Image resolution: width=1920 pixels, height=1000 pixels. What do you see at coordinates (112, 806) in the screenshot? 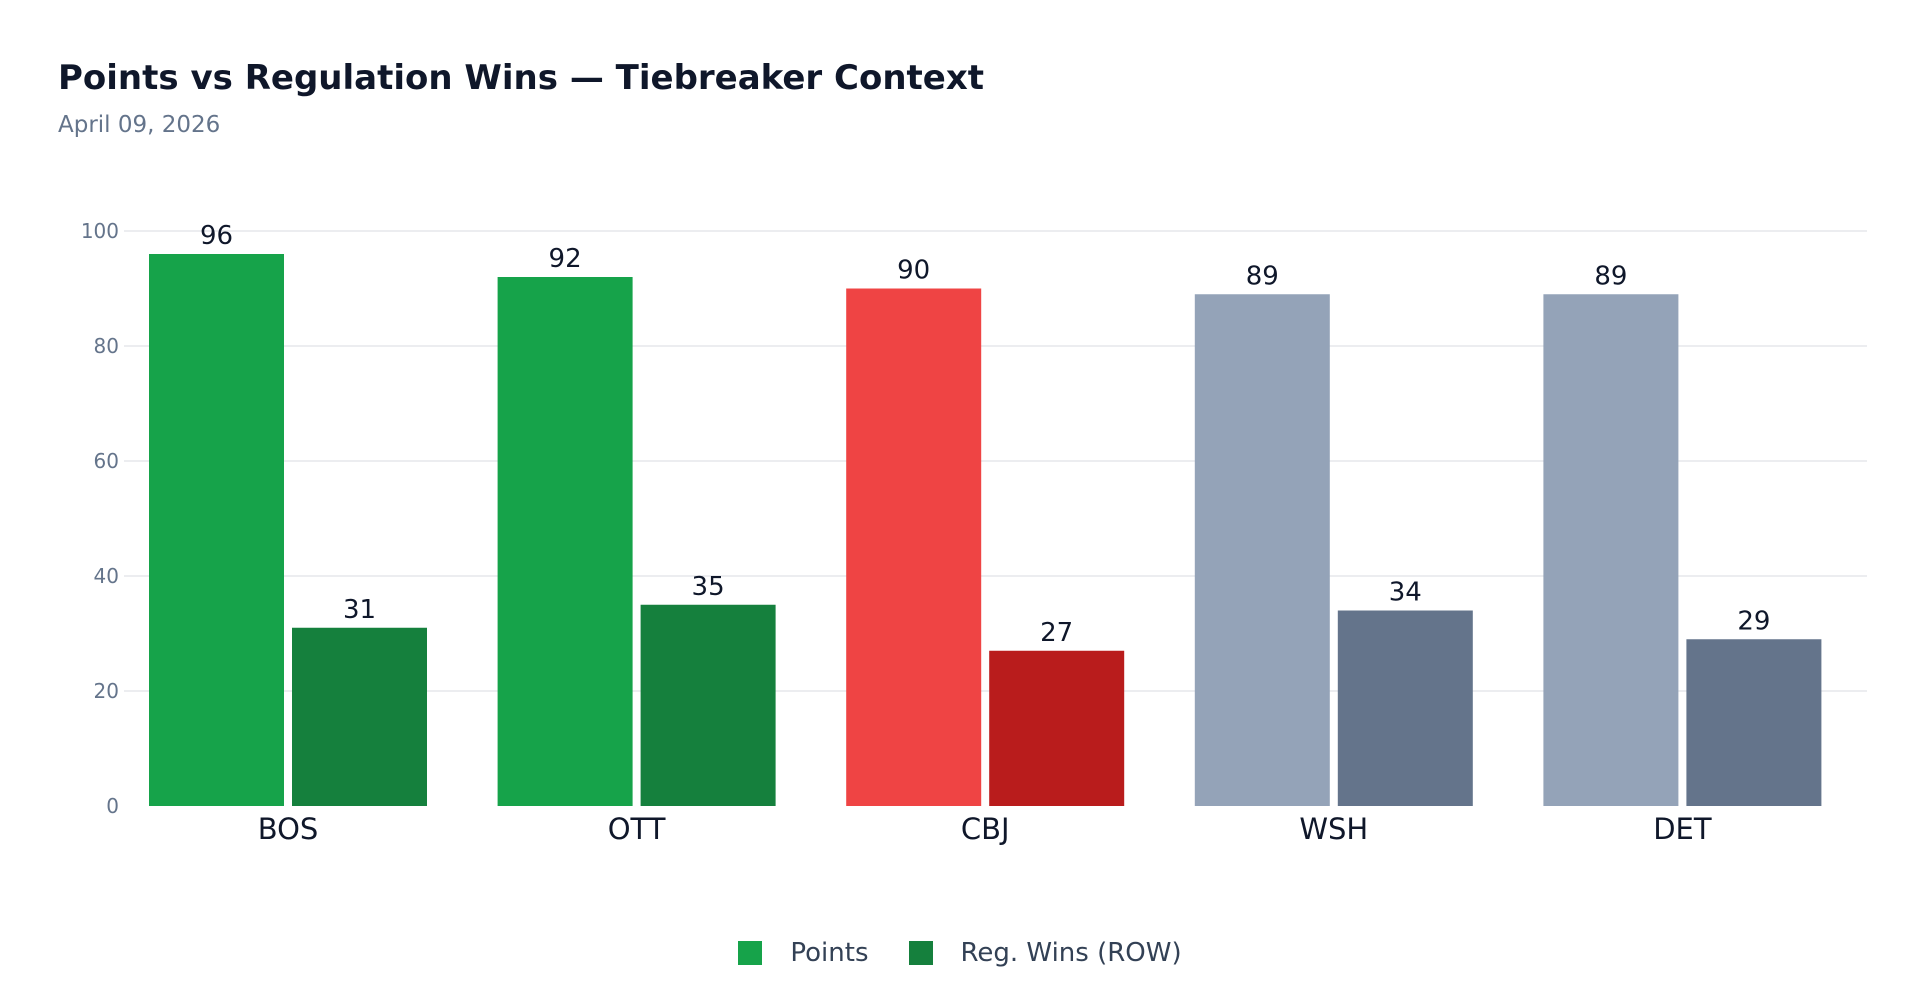
I see `y-tick-label: 0` at bounding box center [112, 806].